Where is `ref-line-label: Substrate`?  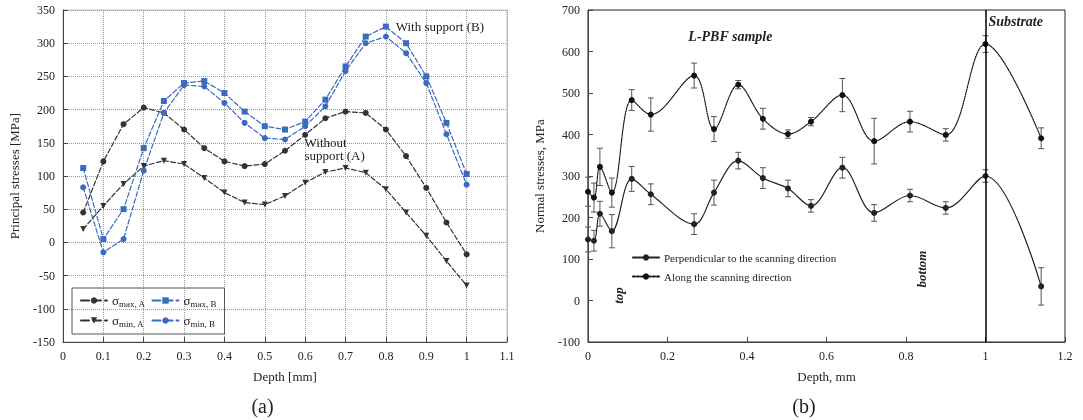 ref-line-label: Substrate is located at coordinates (1015, 21).